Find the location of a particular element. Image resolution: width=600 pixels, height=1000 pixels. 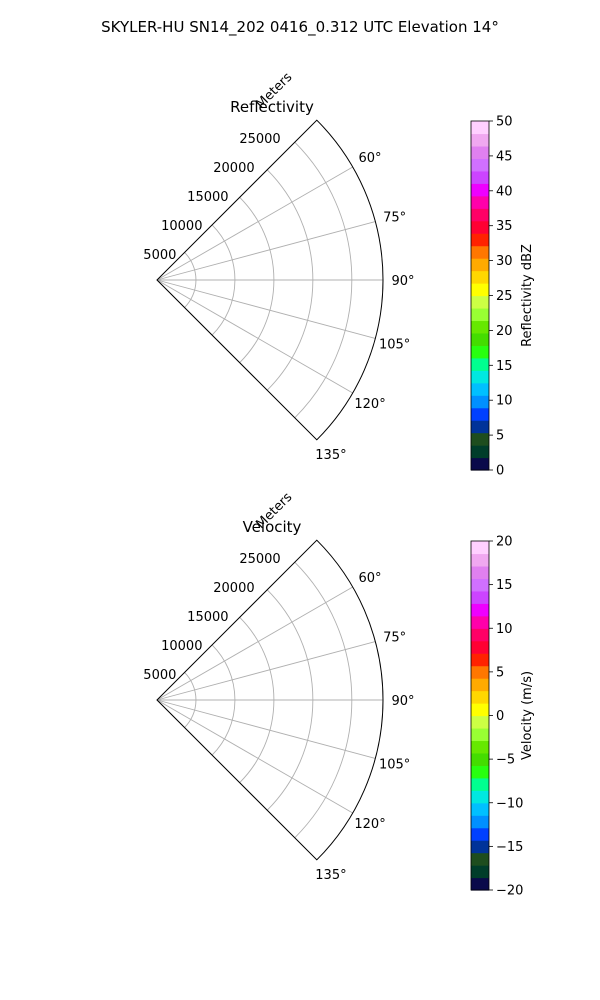

azimuth-tick-label: 135° is located at coordinates (330, 875).